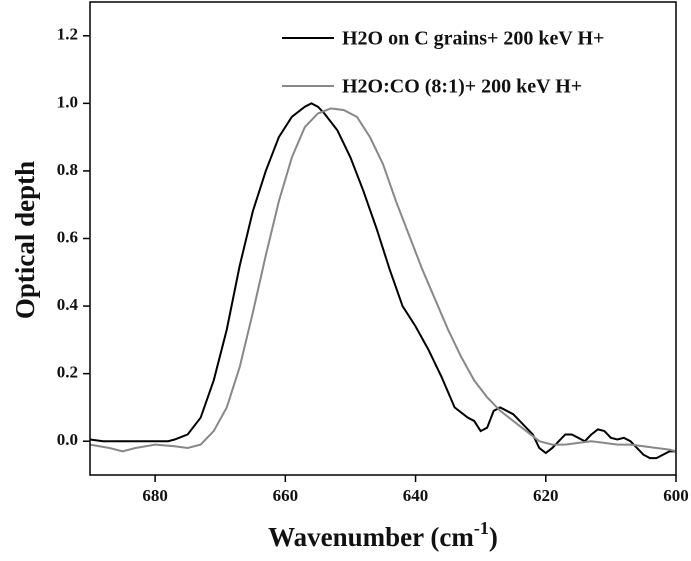 The image size is (691, 561). What do you see at coordinates (546, 495) in the screenshot?
I see `x-tick-label: 620` at bounding box center [546, 495].